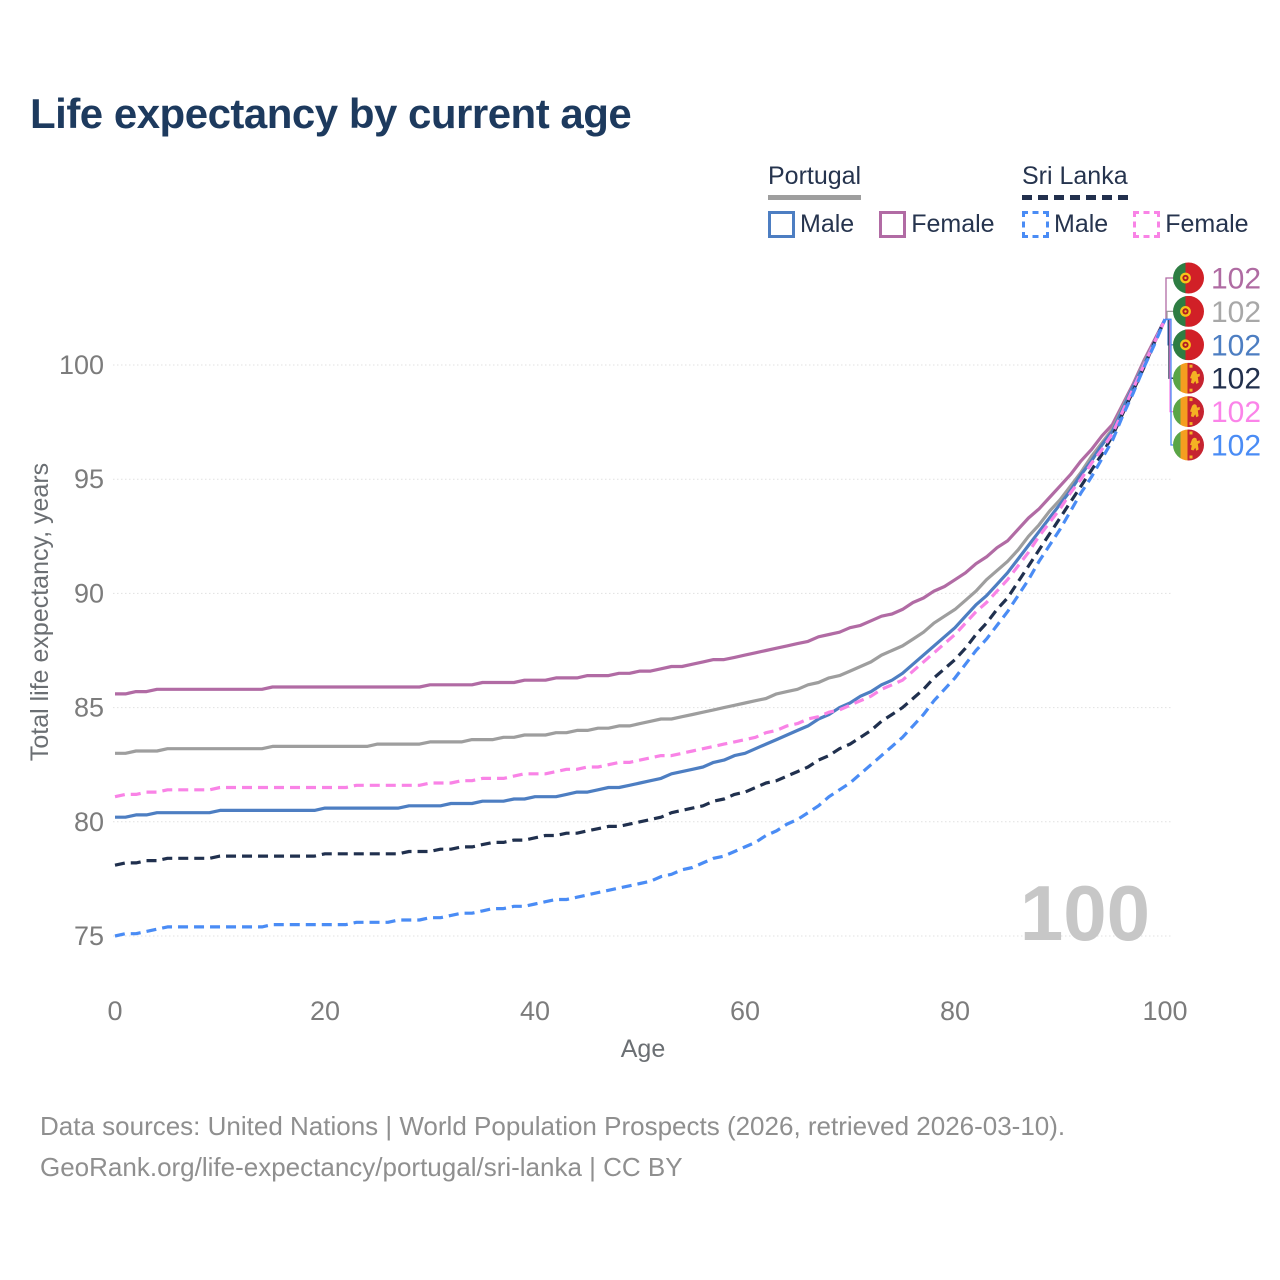 The height and width of the screenshot is (1280, 1280). What do you see at coordinates (40, 612) in the screenshot?
I see `y-axis-title: Total life expectancy, years` at bounding box center [40, 612].